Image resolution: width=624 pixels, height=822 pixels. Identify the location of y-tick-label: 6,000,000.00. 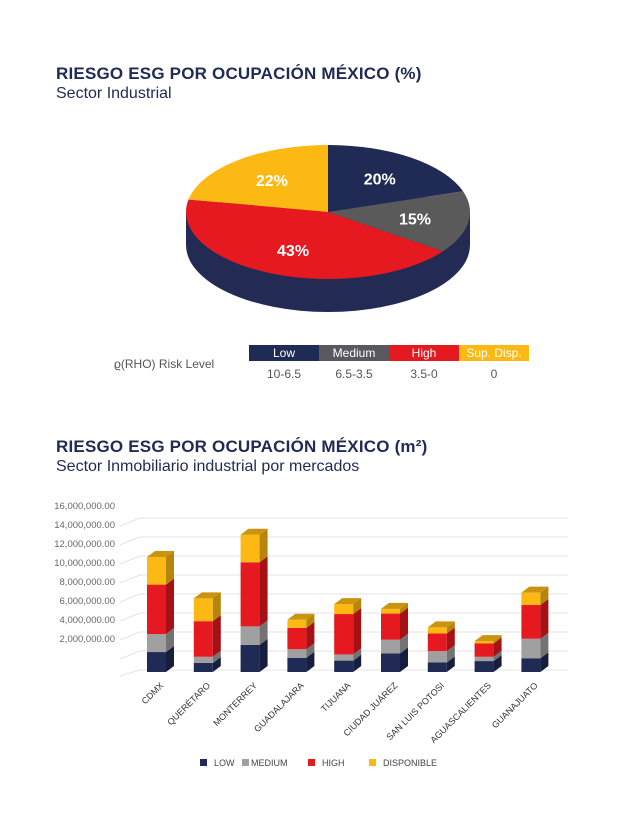
(87, 601).